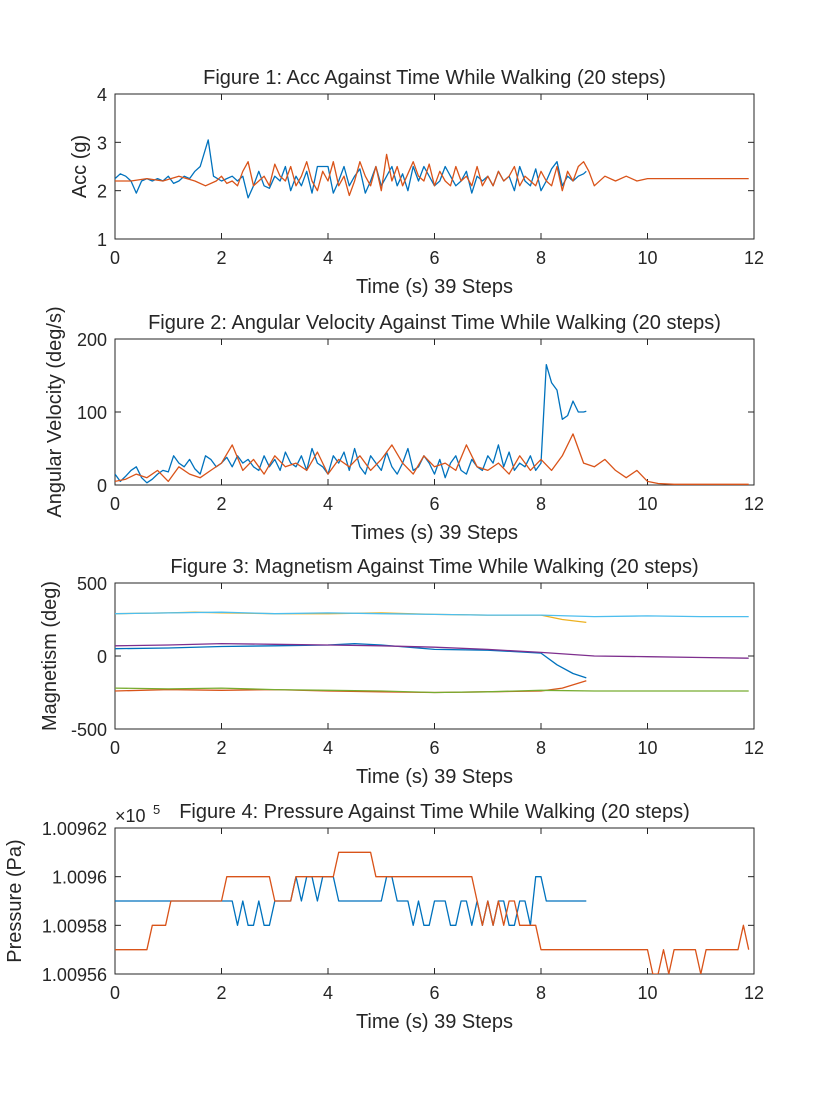 This screenshot has width=834, height=1117. Describe the element at coordinates (74, 975) in the screenshot. I see `y-tick-label: 1.00956` at that location.